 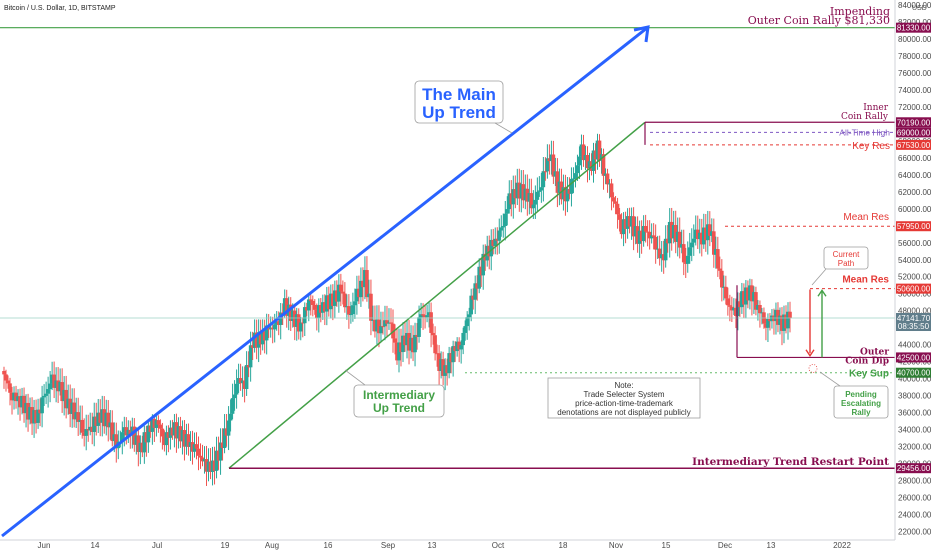 I want to click on time-tick-label: Jun, so click(x=44, y=545).